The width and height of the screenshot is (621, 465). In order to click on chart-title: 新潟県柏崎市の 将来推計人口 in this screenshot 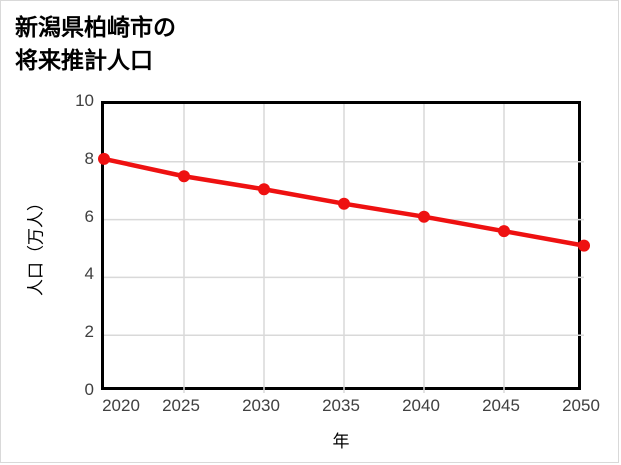, I will do `click(95, 44)`.